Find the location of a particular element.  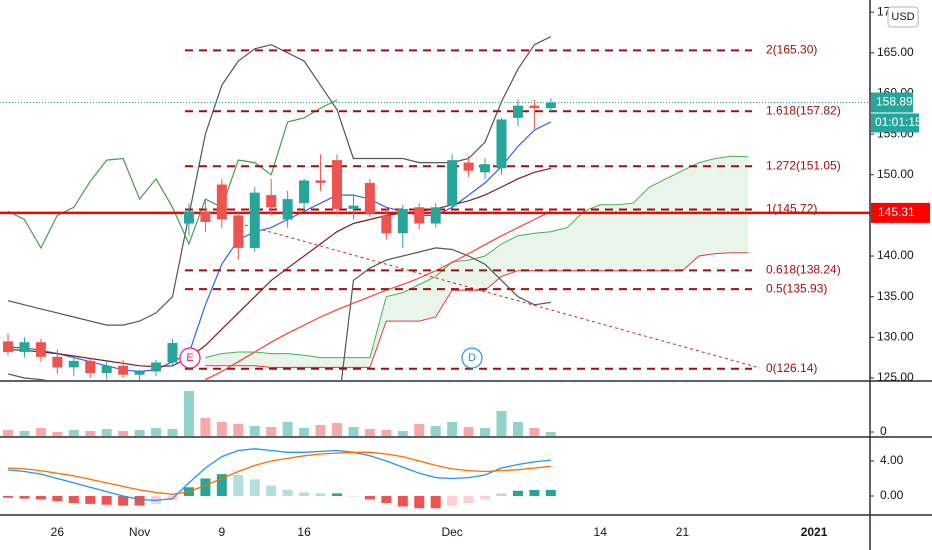

y-tick-label: 165.00 is located at coordinates (895, 52).